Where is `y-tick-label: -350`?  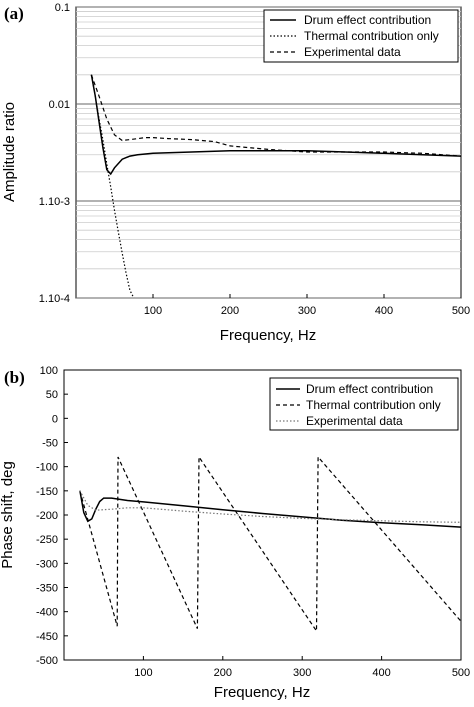
y-tick-label: -350 is located at coordinates (47, 589).